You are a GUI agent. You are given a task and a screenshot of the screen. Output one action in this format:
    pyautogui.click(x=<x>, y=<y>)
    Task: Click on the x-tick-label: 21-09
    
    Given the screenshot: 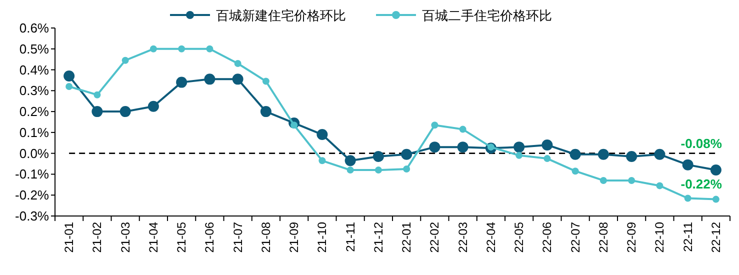 What is the action you would take?
    pyautogui.click(x=294, y=237)
    